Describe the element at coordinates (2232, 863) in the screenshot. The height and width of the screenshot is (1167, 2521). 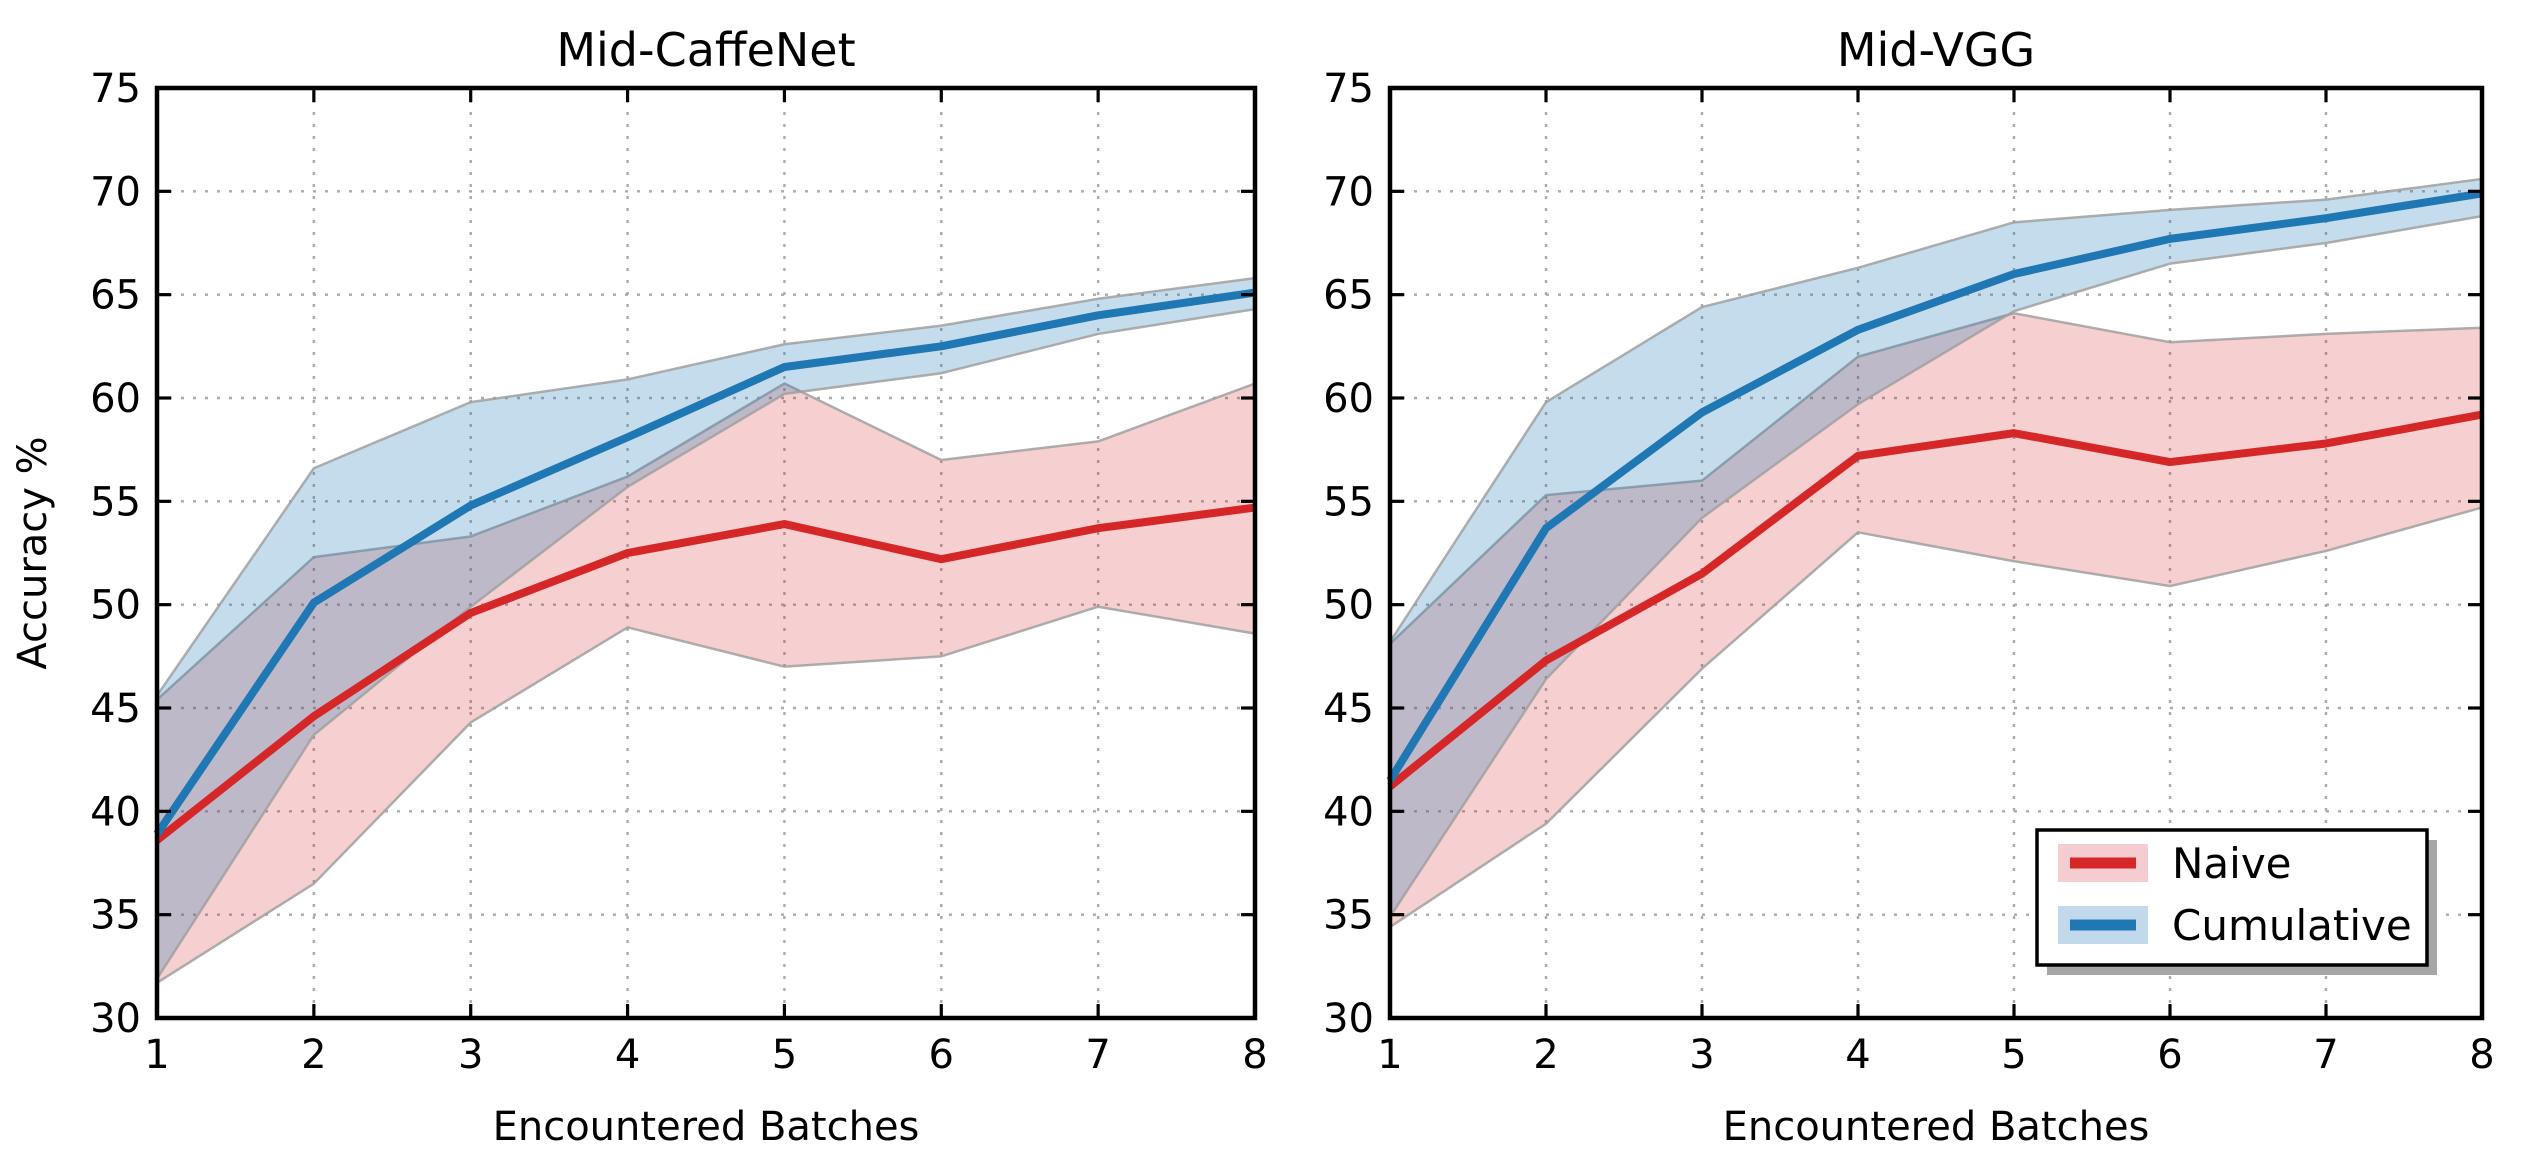
I see `legend-label: Naive` at that location.